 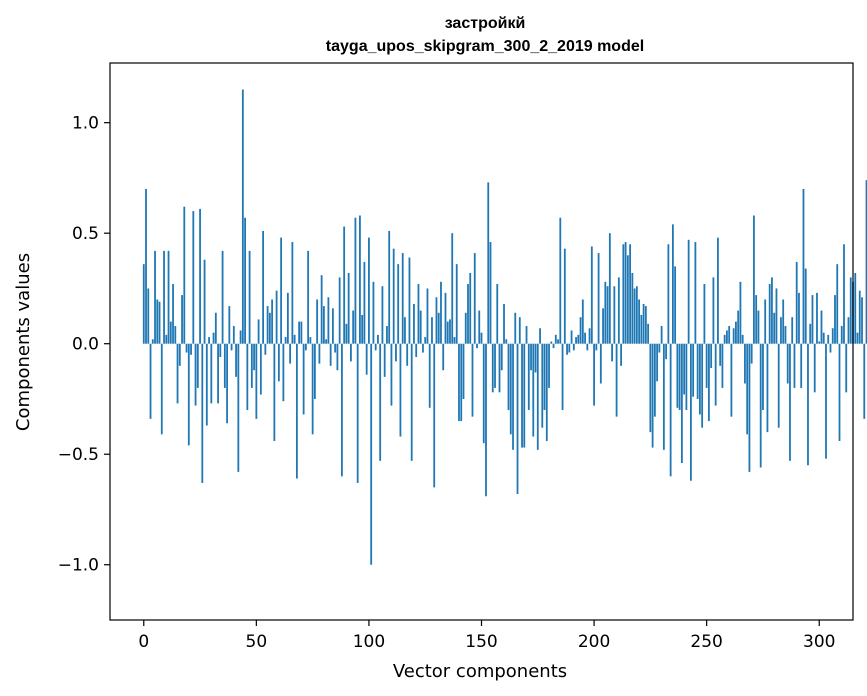 I want to click on x-tick-label: 150, so click(x=481, y=642).